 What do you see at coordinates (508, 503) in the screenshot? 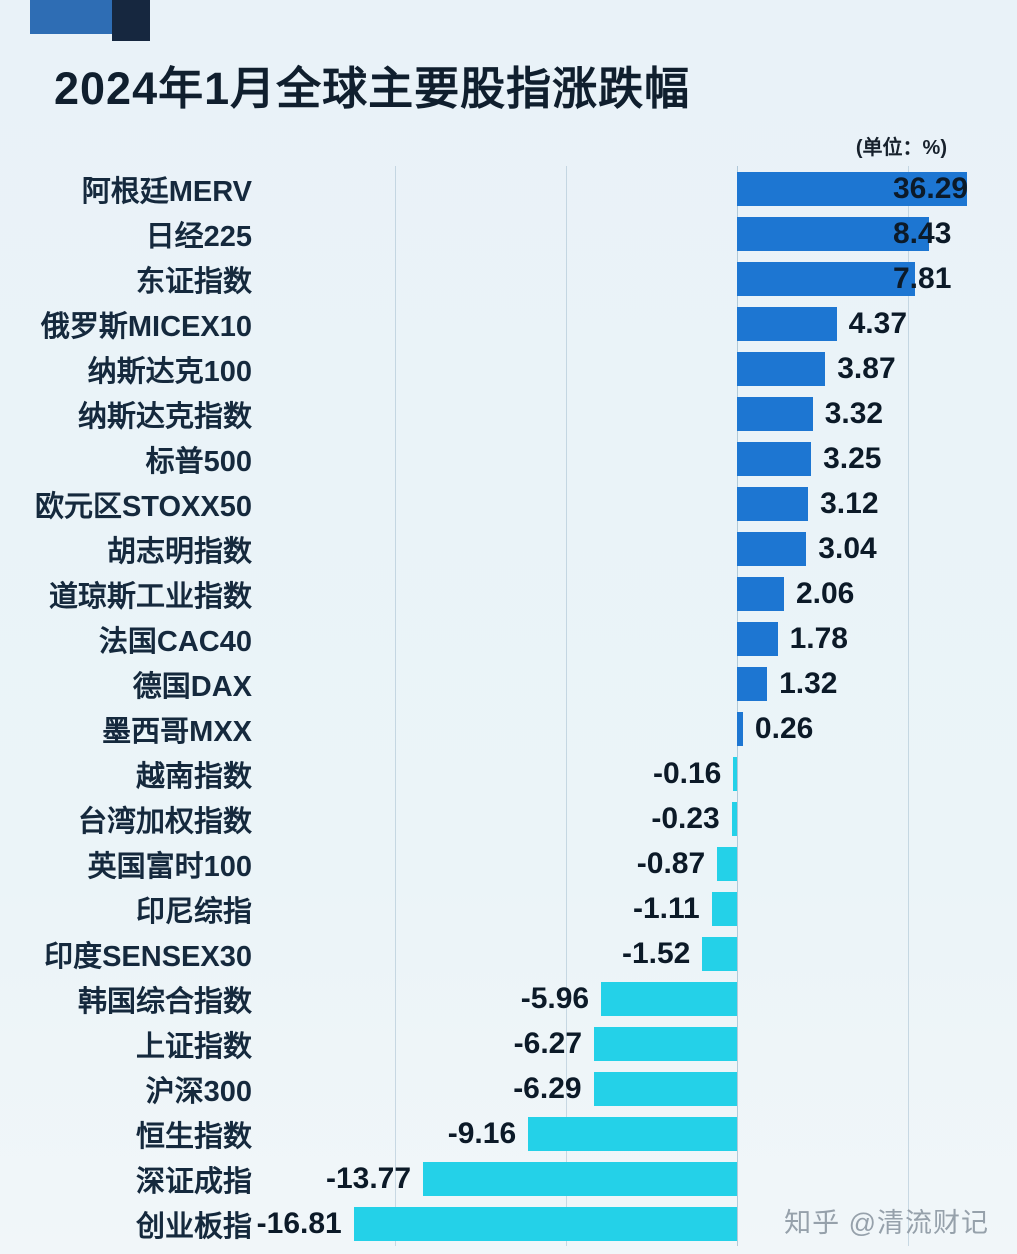
I see `chart-row: 欧元区STOXX50 3.12` at bounding box center [508, 503].